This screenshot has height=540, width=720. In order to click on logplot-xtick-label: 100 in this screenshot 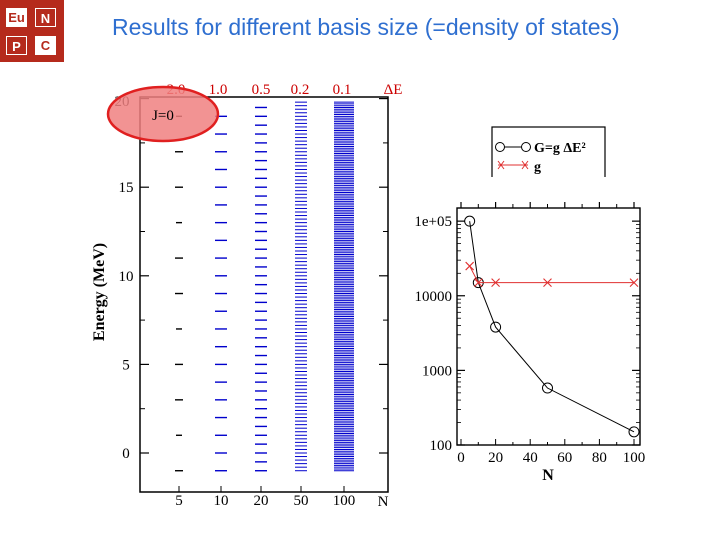, I will do `click(634, 458)`.